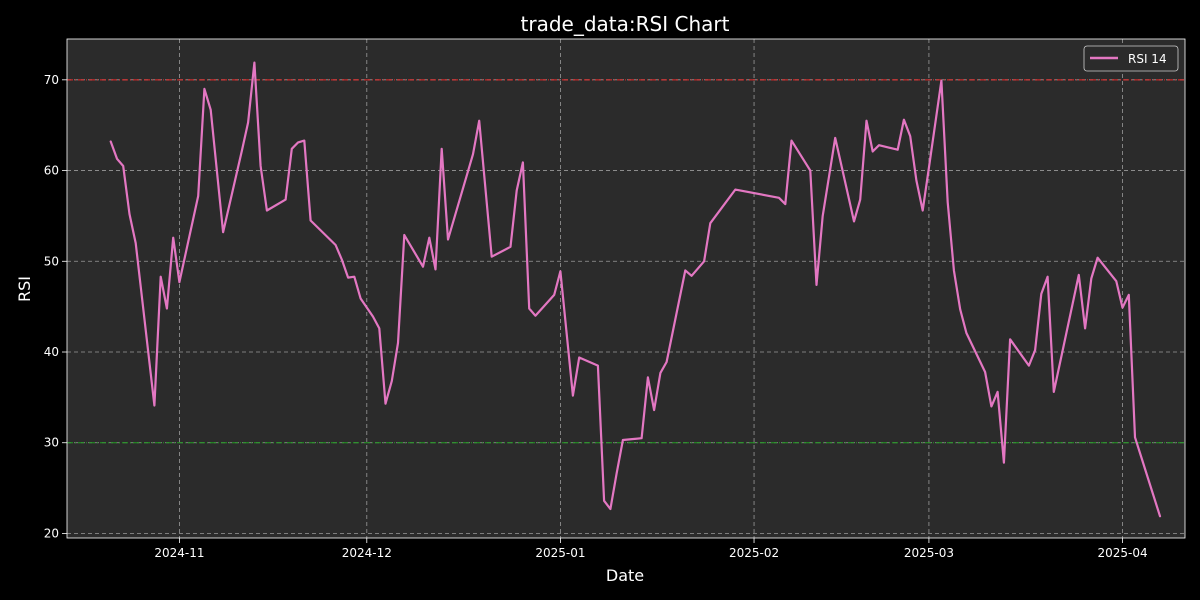 This screenshot has height=600, width=1200. Describe the element at coordinates (51, 171) in the screenshot. I see `y-tick-label: 60` at that location.